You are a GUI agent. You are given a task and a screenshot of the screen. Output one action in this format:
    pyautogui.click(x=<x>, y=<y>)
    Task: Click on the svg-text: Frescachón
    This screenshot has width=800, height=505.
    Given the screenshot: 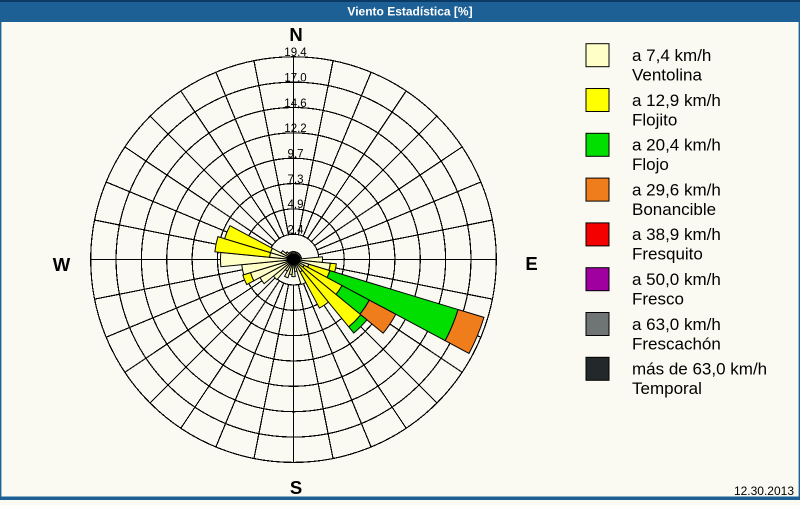 What is the action you would take?
    pyautogui.click(x=676, y=343)
    